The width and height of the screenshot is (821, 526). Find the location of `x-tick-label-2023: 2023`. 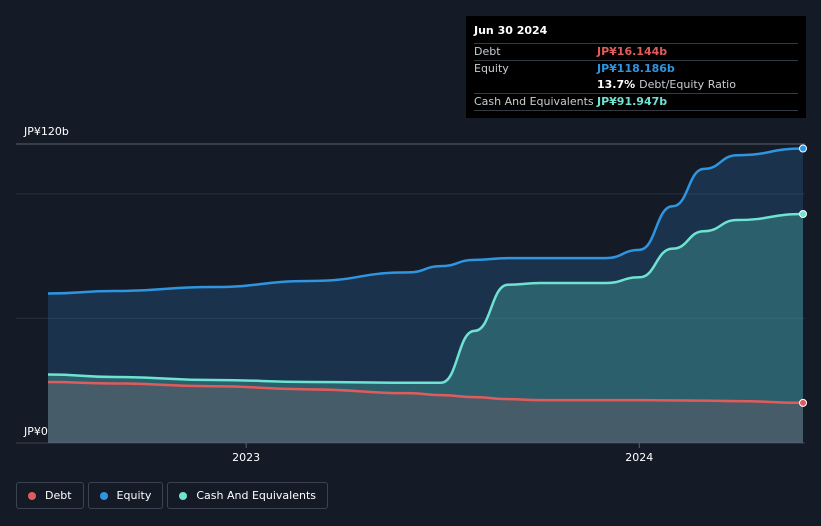

x-tick-label-2023: 2023 is located at coordinates (246, 457).